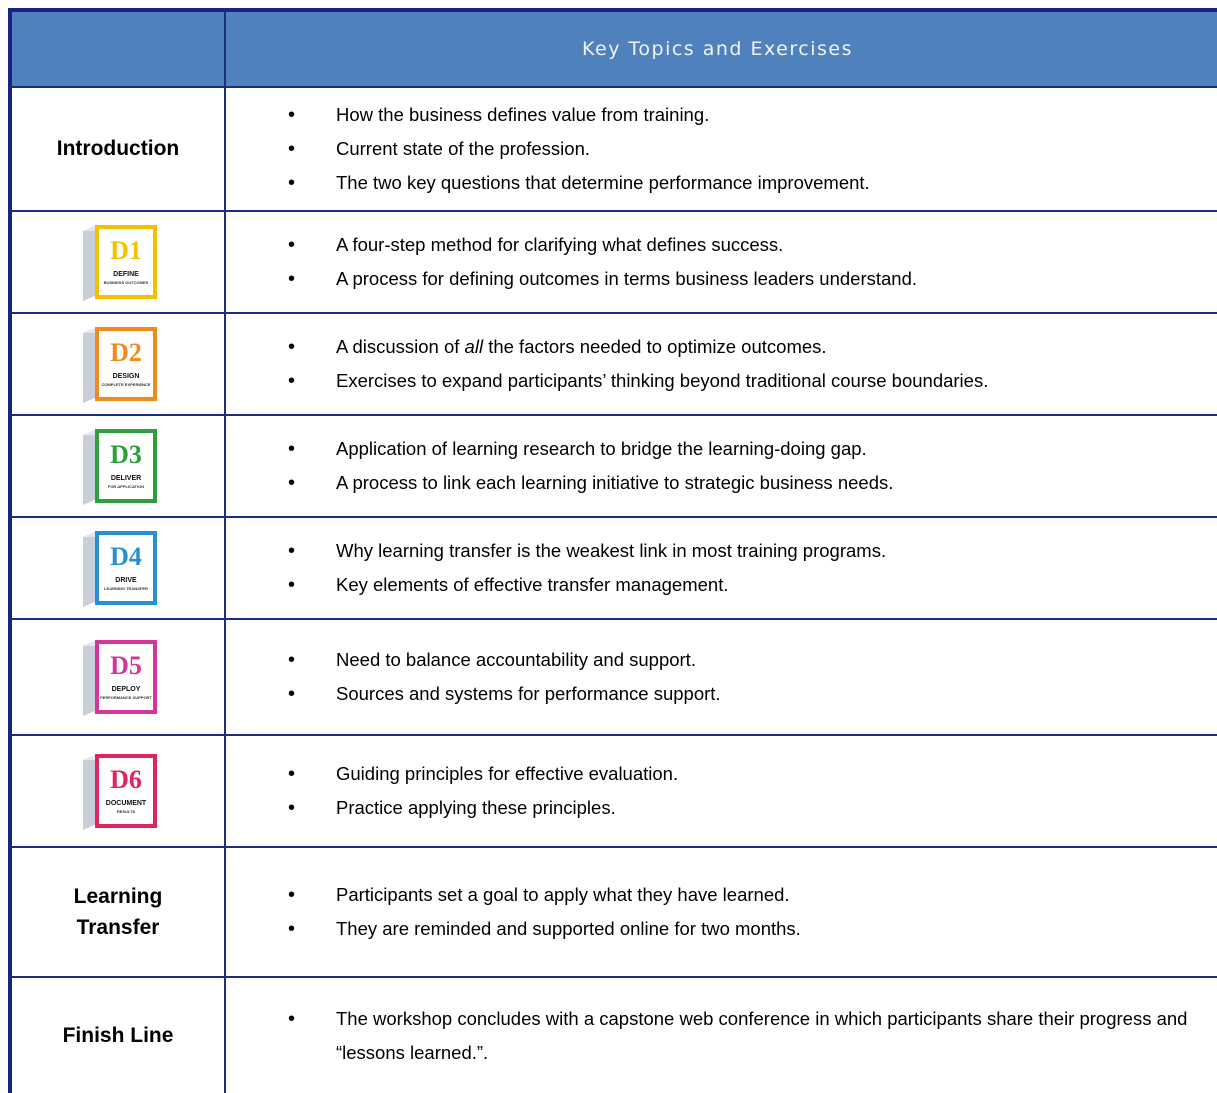  I want to click on label-text: Introduction, so click(118, 149).